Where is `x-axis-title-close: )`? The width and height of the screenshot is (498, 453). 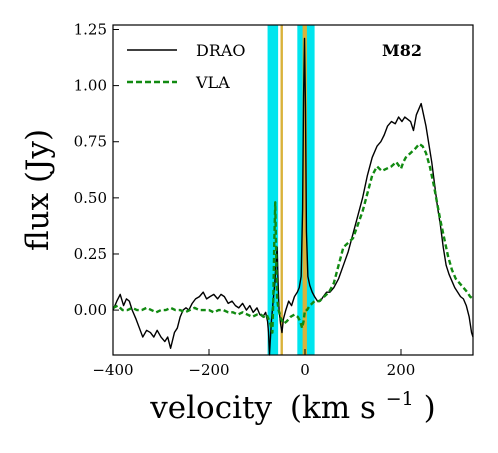
x-axis-title-close: ) is located at coordinates (430, 408).